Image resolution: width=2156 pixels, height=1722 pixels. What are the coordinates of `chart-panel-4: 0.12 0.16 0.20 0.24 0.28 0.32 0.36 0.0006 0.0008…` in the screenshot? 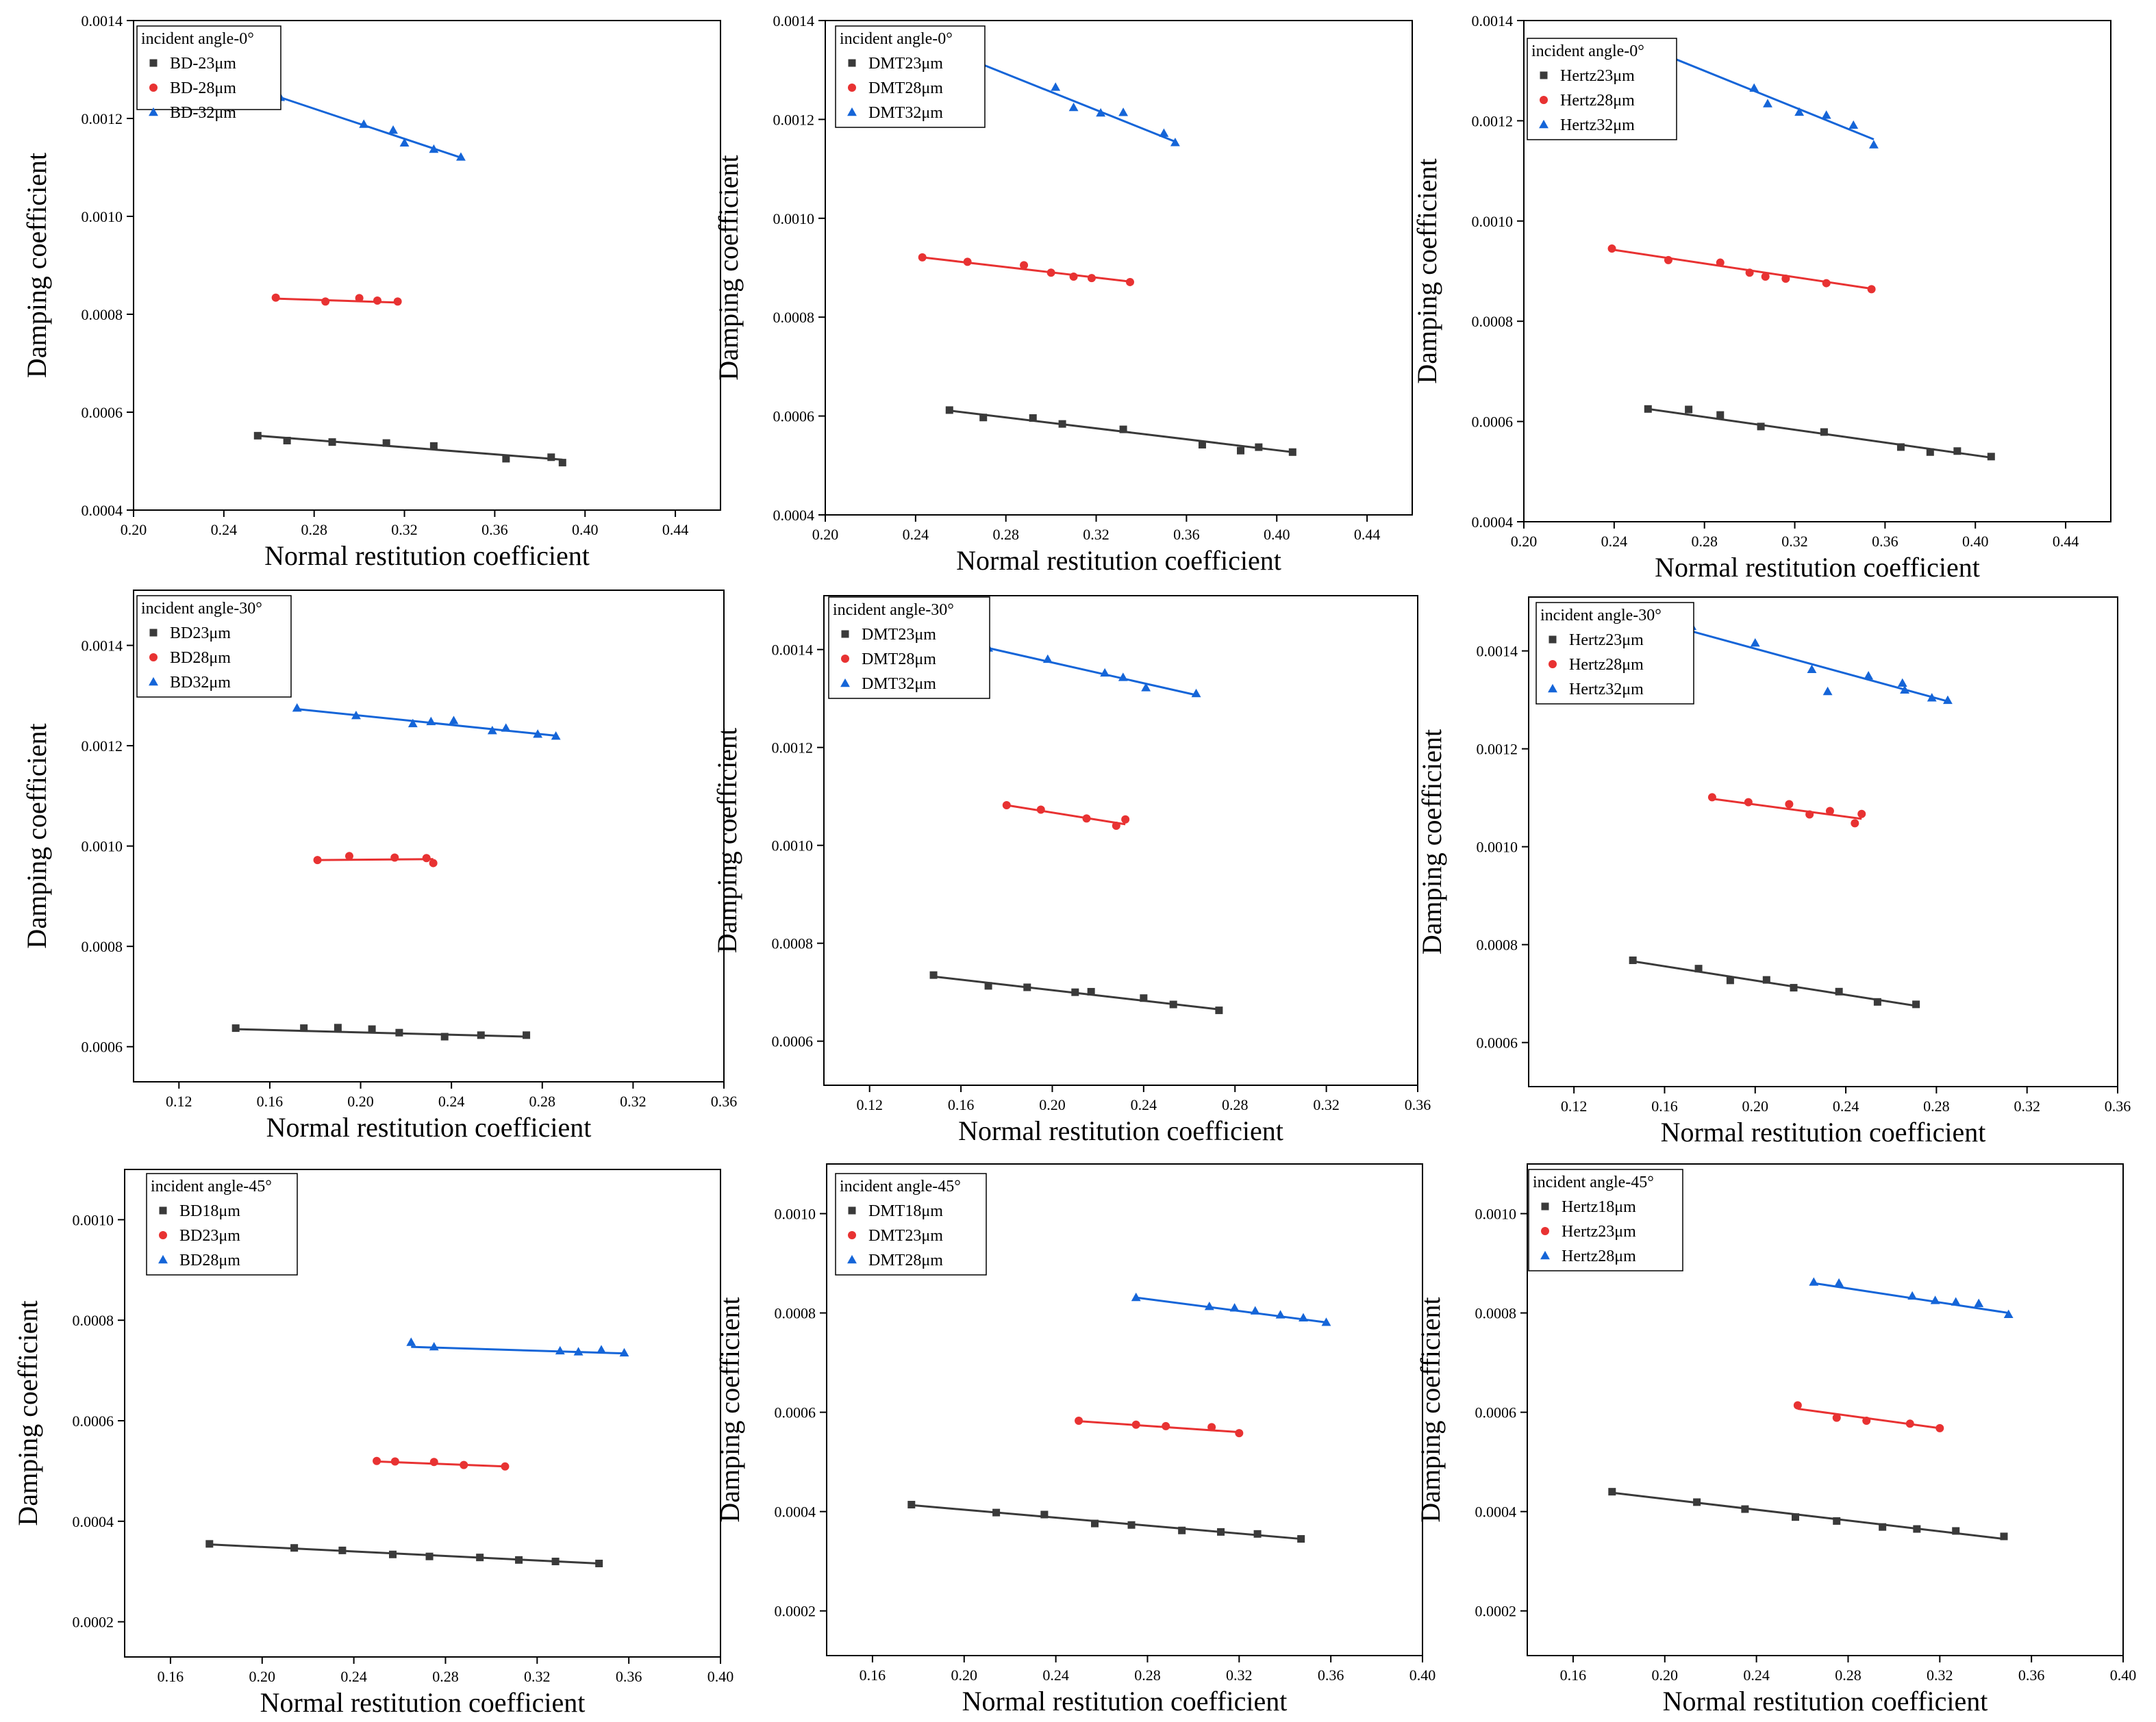 It's located at (379, 867).